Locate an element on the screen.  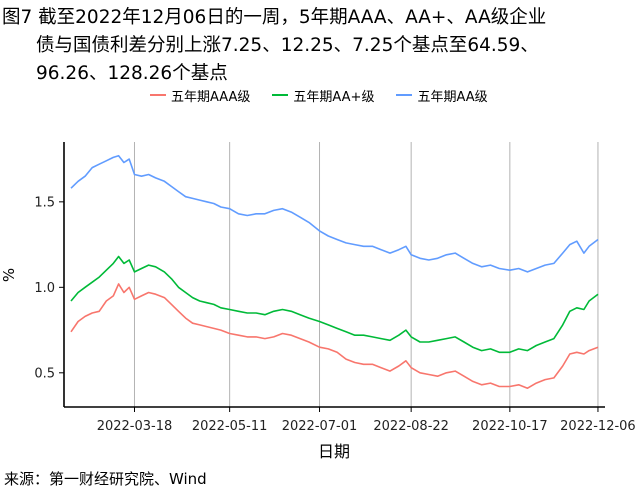
y-tick-label: 1.5 is located at coordinates (44, 202).